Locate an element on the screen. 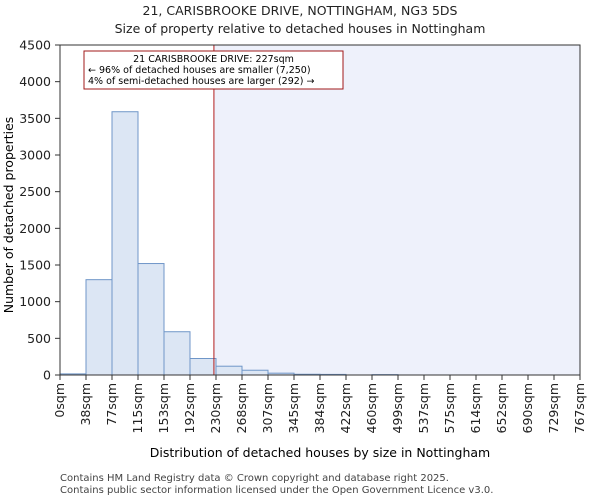 Image resolution: width=600 pixels, height=500 pixels. x-tick-label: 614sqm is located at coordinates (475, 408).